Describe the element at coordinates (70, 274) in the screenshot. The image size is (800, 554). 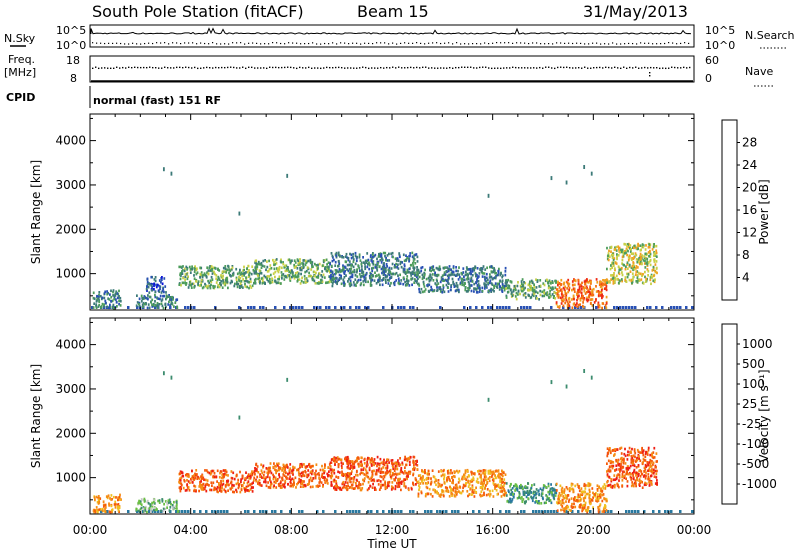
I see `y-tick-label: 1000` at that location.